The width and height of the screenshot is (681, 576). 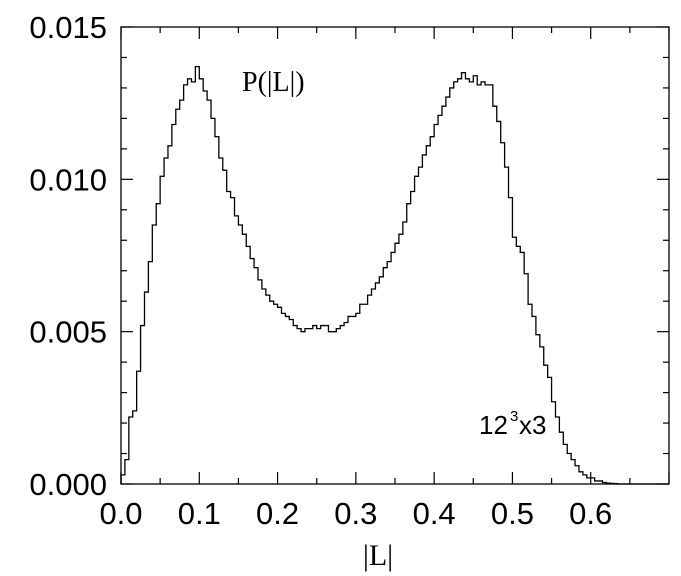 I want to click on lattice-exponent: 3, so click(x=514, y=416).